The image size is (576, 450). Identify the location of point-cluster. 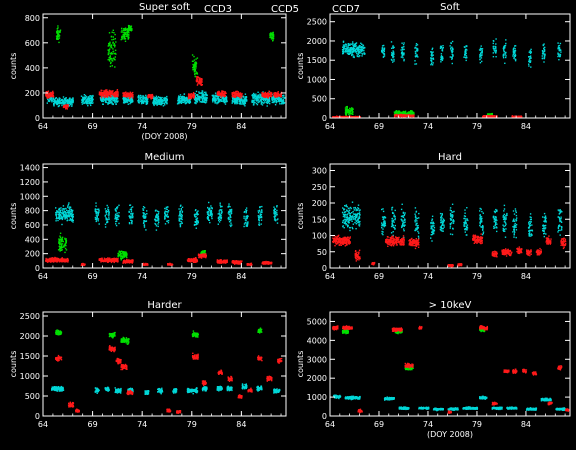
(237, 94).